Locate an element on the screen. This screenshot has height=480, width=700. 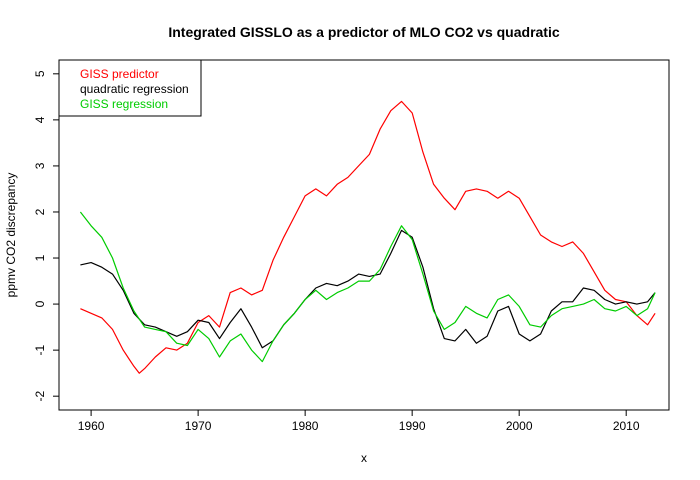
legend-entry: GISS regression is located at coordinates (124, 104).